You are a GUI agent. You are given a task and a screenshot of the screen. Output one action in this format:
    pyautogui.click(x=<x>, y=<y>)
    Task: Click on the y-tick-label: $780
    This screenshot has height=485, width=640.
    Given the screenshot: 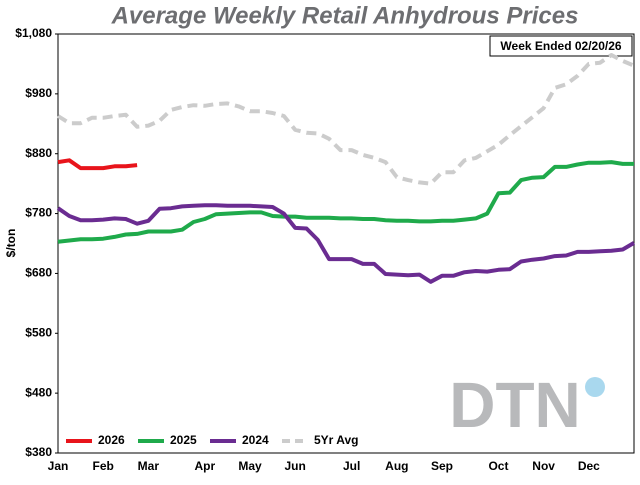 What is the action you would take?
    pyautogui.click(x=38, y=213)
    